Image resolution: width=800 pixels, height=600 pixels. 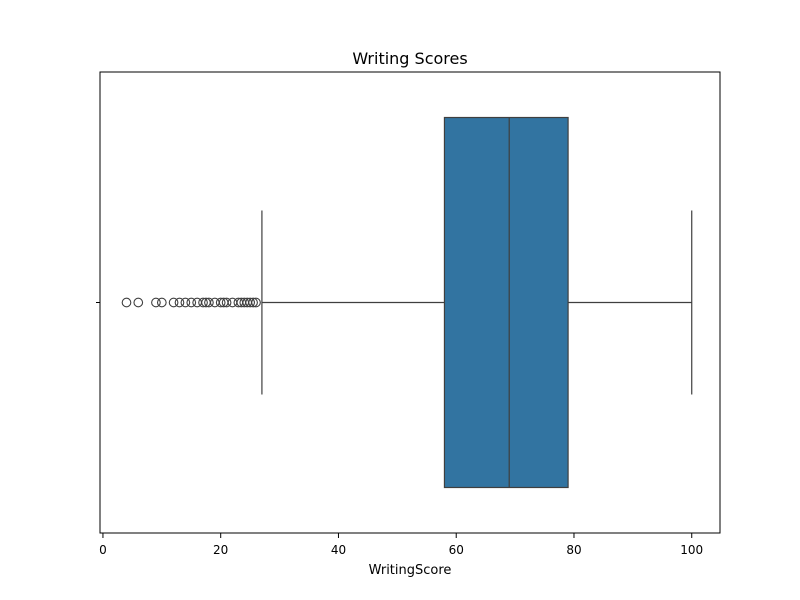 I want to click on x-tick-label: 0, so click(x=103, y=550).